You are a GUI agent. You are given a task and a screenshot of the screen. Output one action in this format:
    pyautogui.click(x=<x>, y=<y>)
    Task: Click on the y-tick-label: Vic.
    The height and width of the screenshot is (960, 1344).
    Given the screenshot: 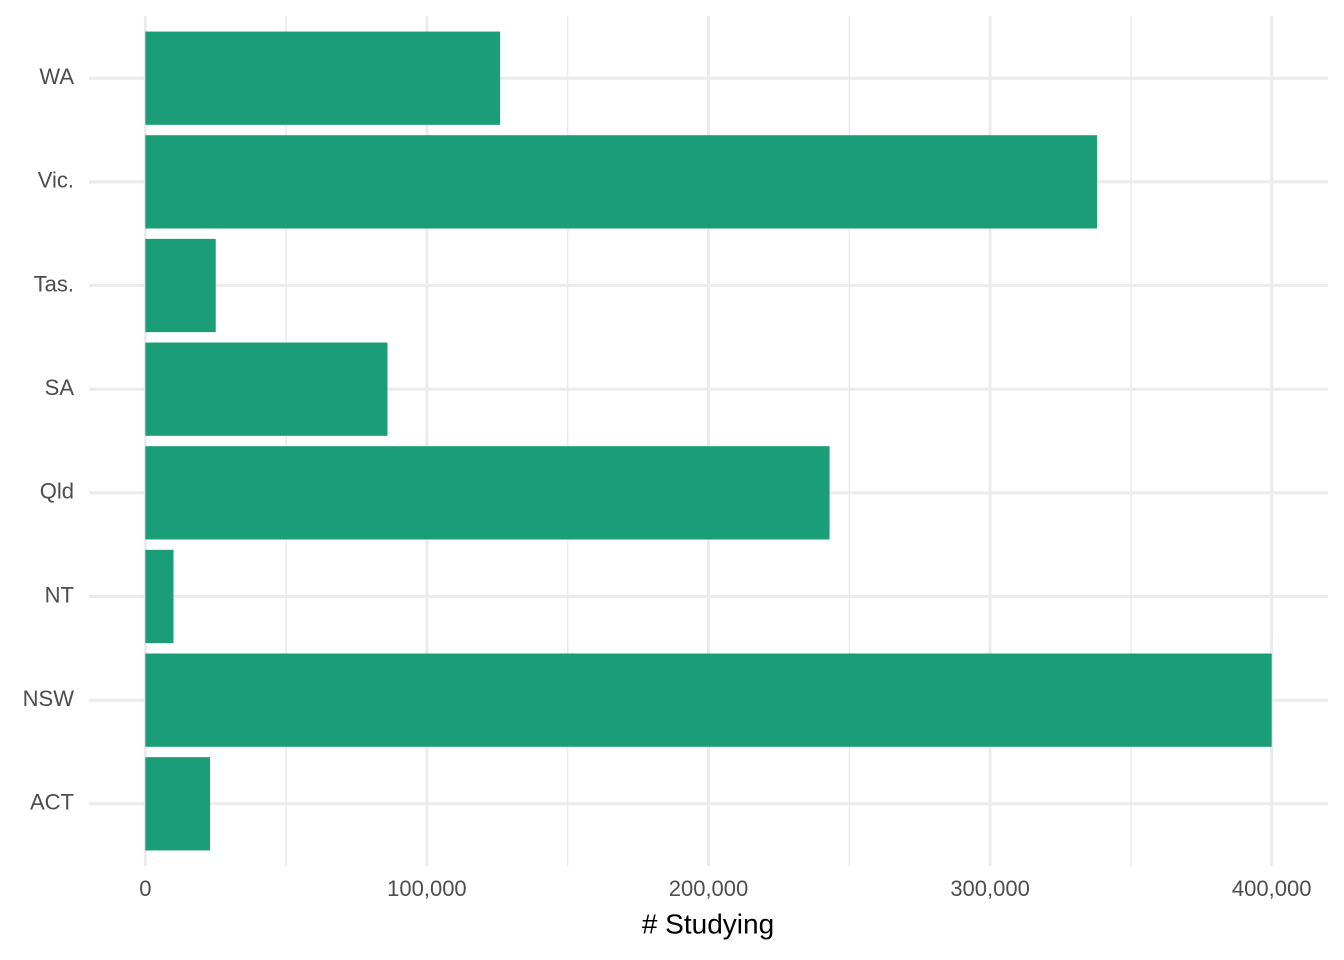 What is the action you would take?
    pyautogui.click(x=56, y=180)
    